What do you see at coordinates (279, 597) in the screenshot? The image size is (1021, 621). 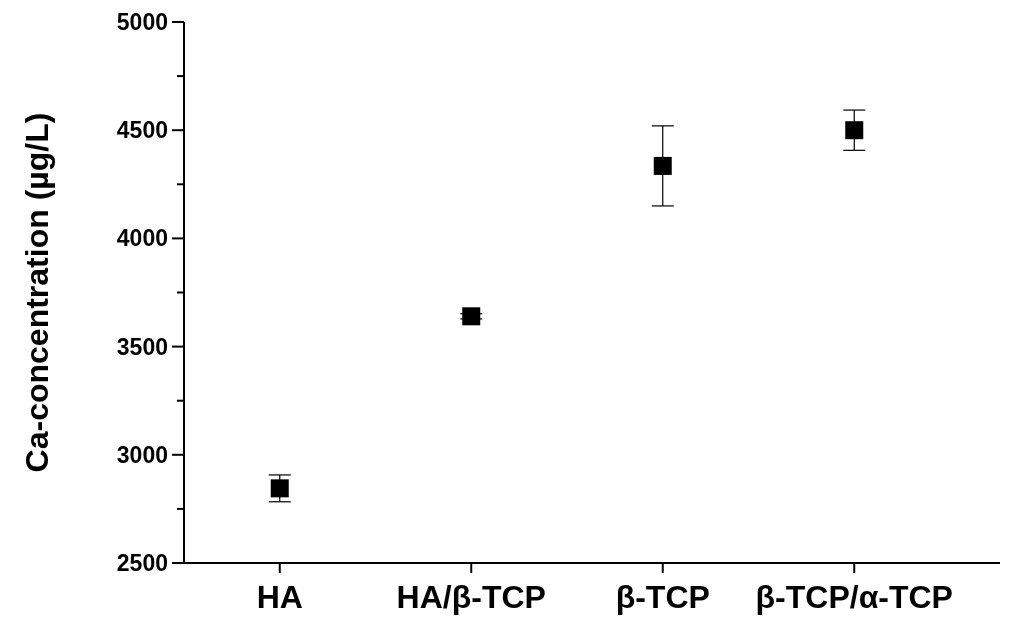 I see `x-tick-label: HA` at bounding box center [279, 597].